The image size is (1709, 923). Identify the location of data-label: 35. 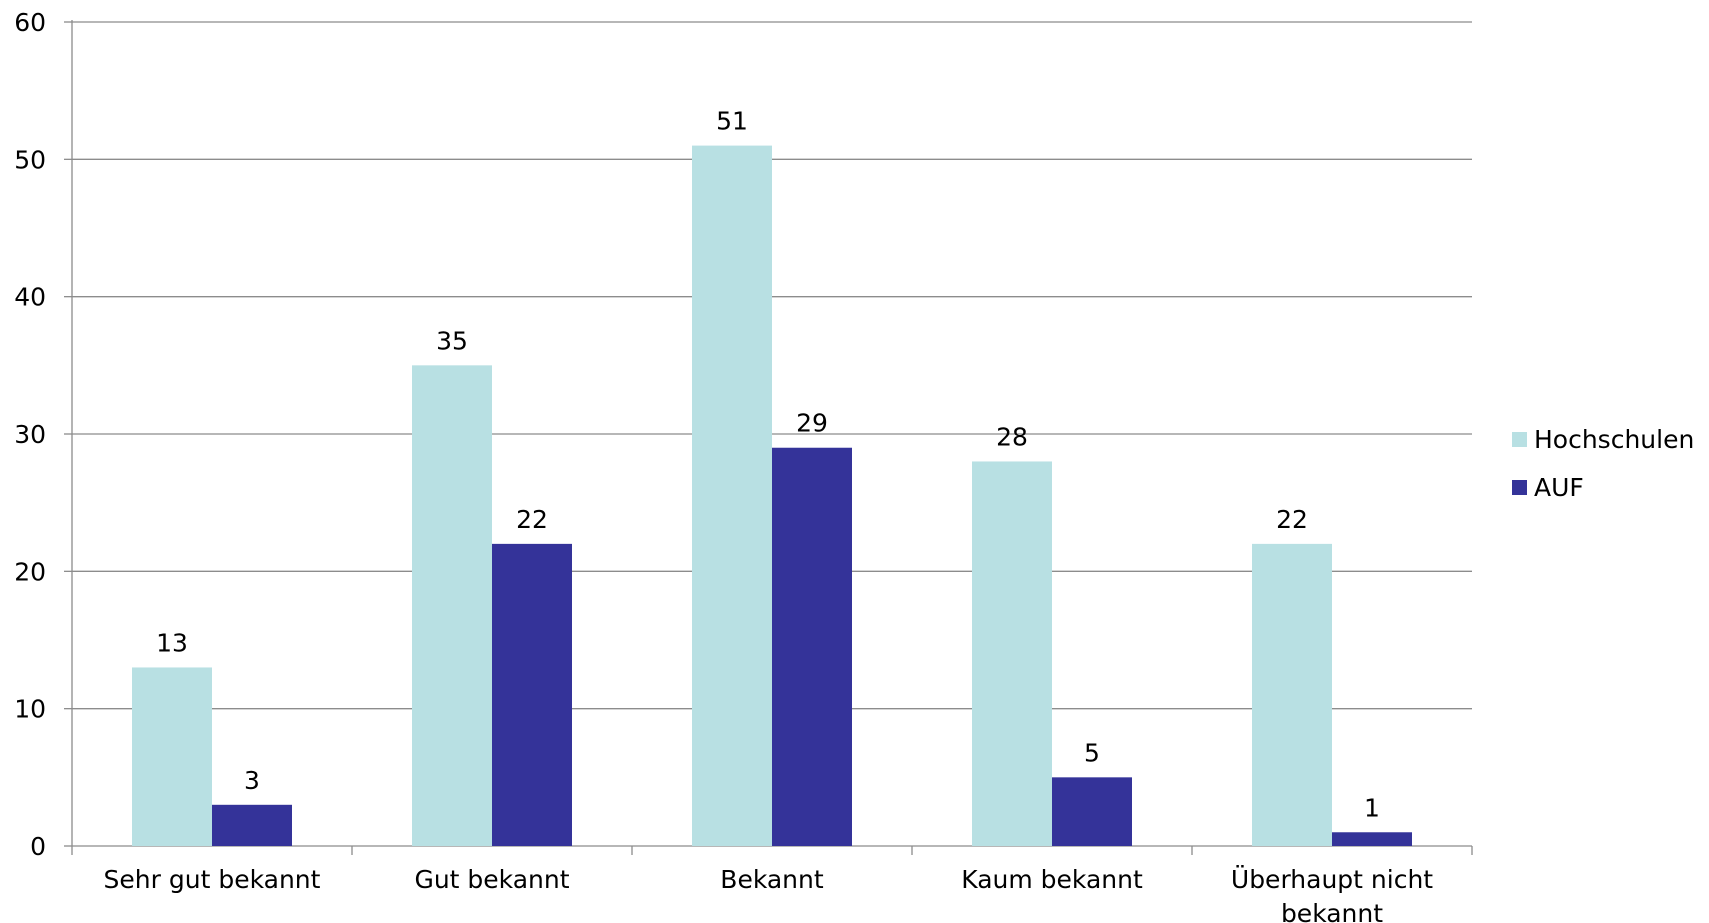
(452, 340).